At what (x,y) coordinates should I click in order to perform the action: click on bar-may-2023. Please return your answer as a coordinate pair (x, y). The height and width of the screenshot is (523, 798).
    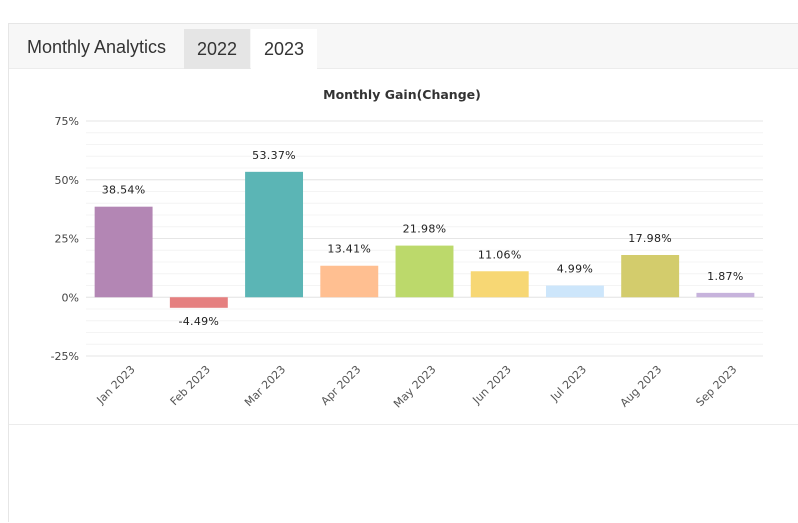
    Looking at the image, I should click on (424, 271).